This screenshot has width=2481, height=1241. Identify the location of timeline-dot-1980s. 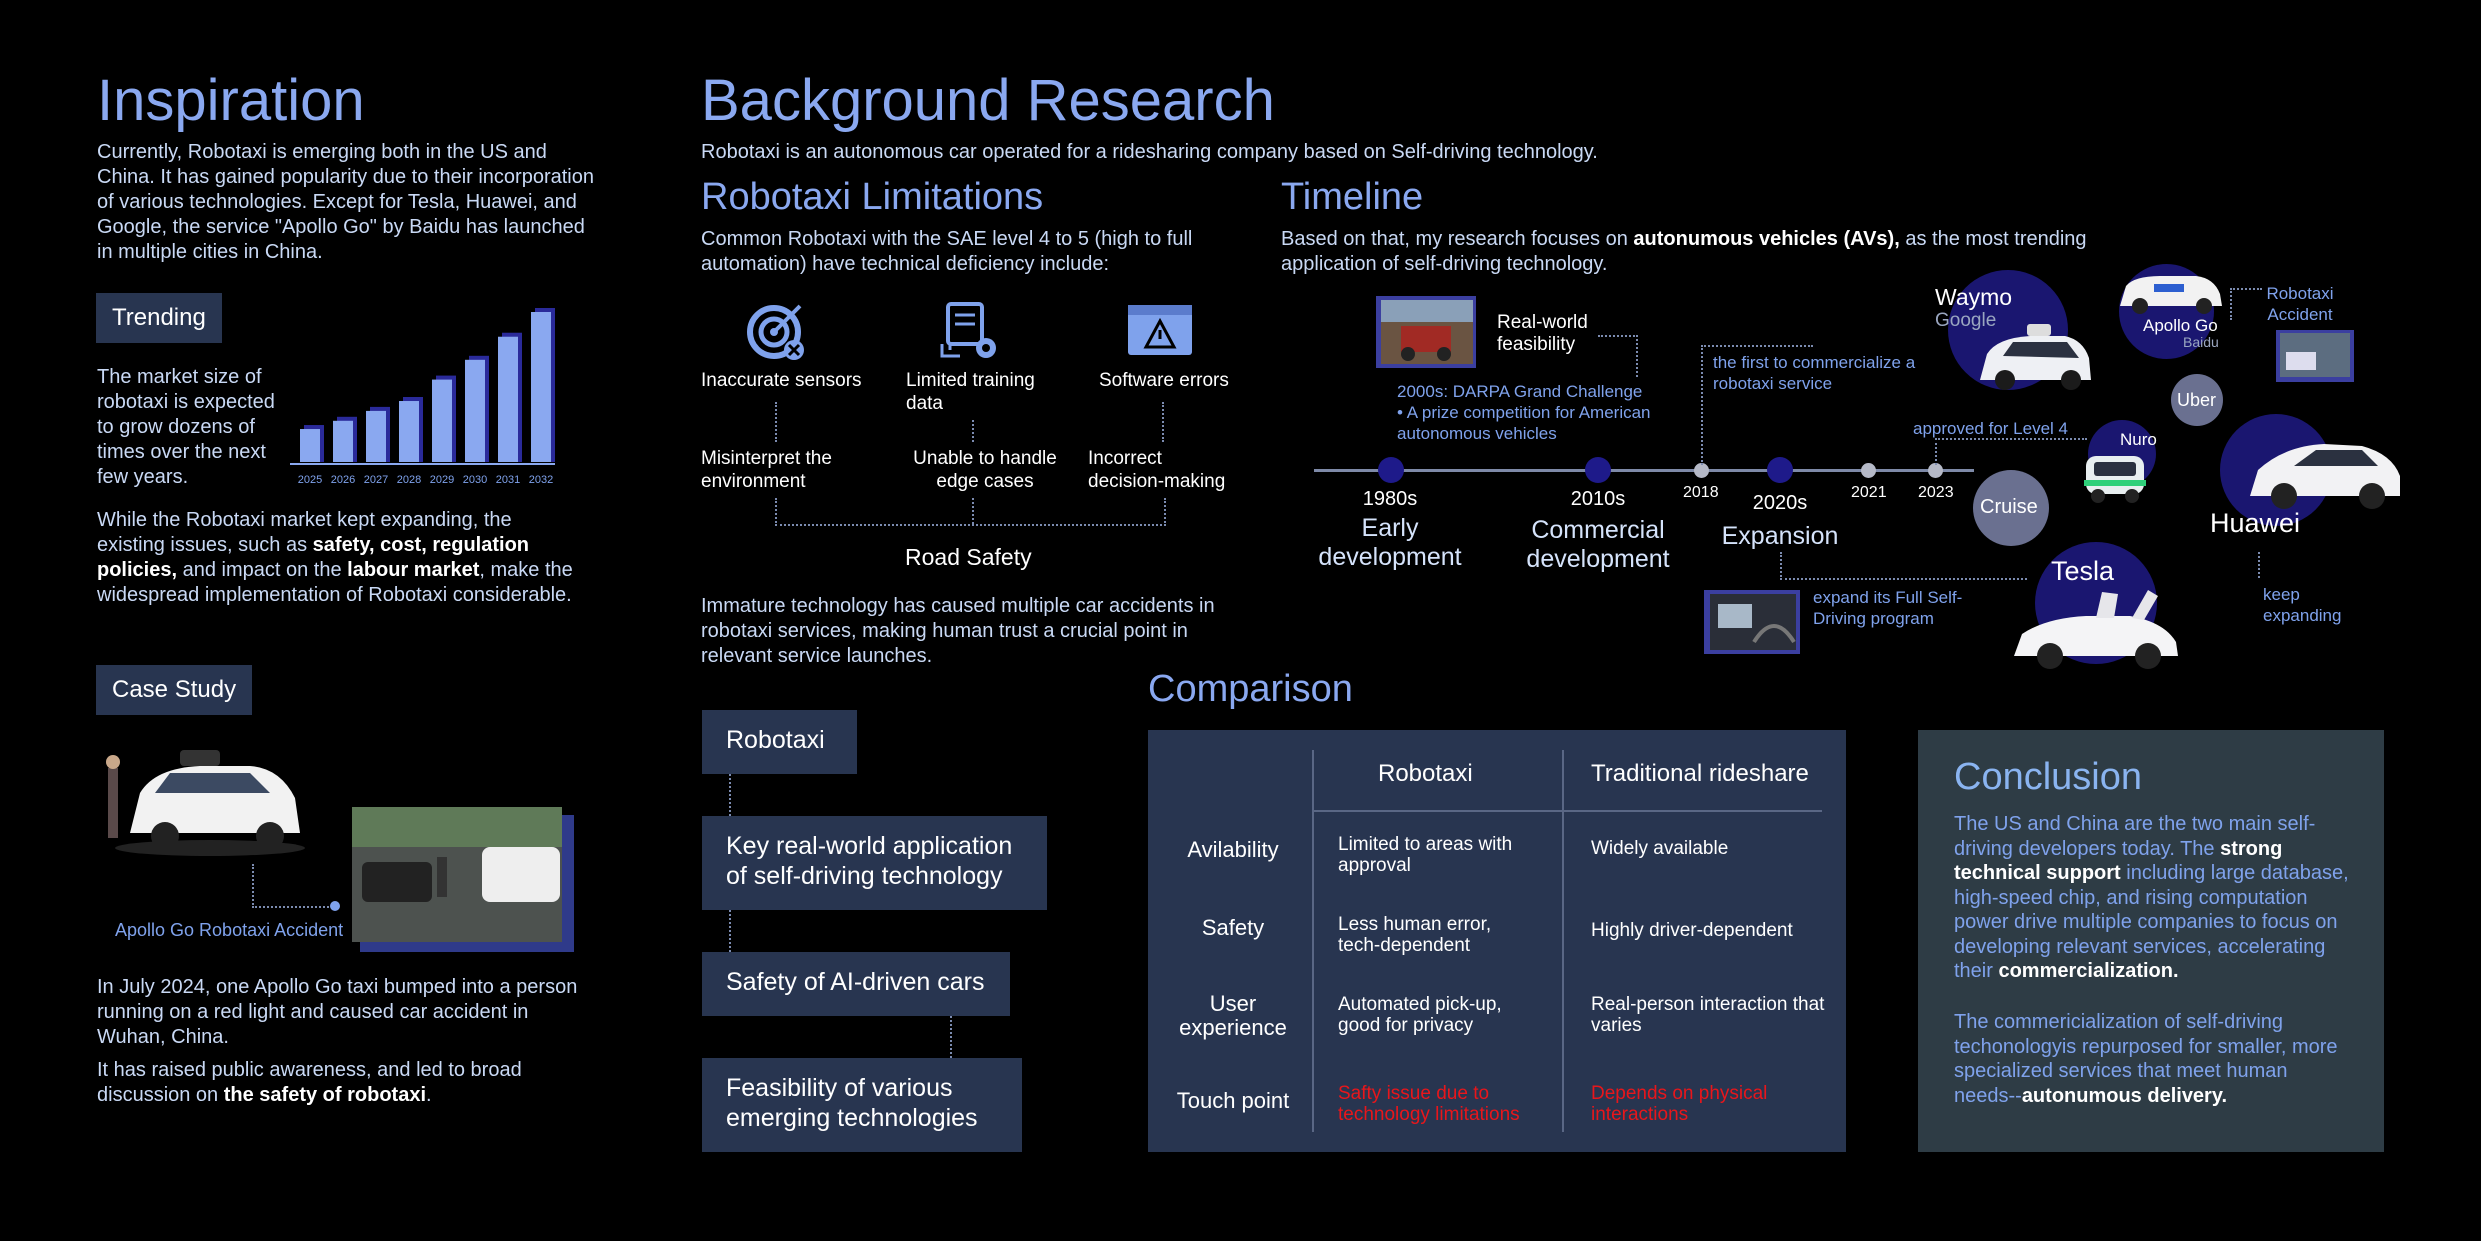
(1391, 470).